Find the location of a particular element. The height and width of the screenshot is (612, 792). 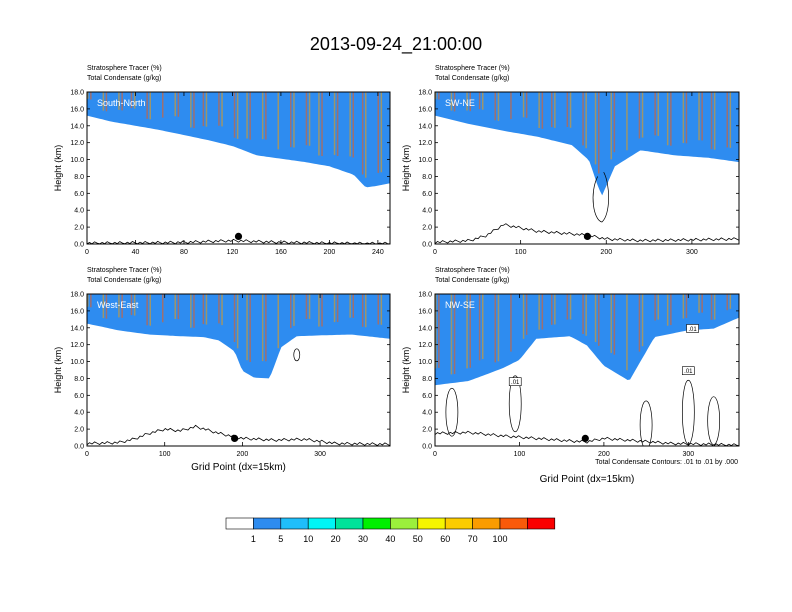

colorbar: 1 5 10 20 30 40 50 60 70 100 is located at coordinates (390, 530).